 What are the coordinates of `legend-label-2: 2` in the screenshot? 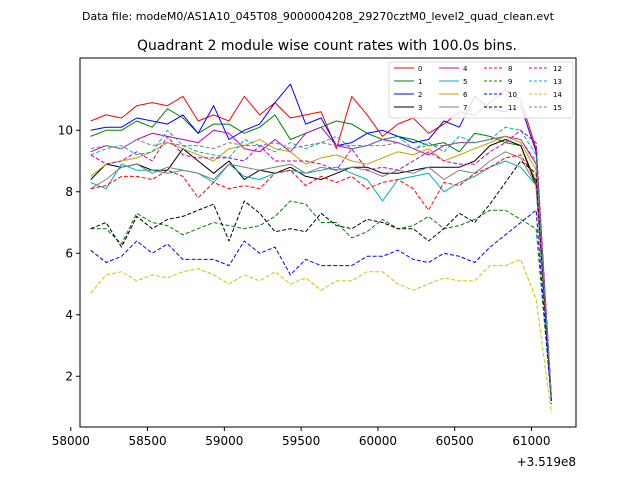 It's located at (420, 95).